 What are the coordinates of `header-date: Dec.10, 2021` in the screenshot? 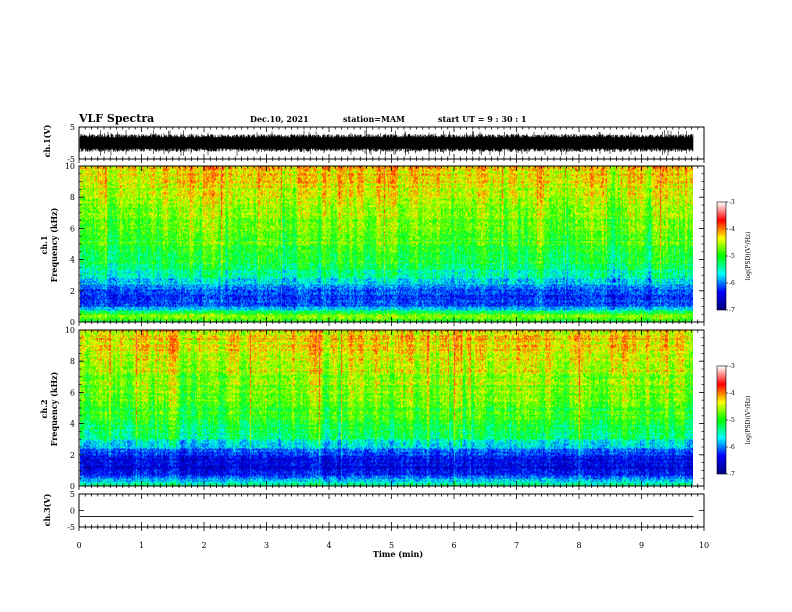 It's located at (279, 119).